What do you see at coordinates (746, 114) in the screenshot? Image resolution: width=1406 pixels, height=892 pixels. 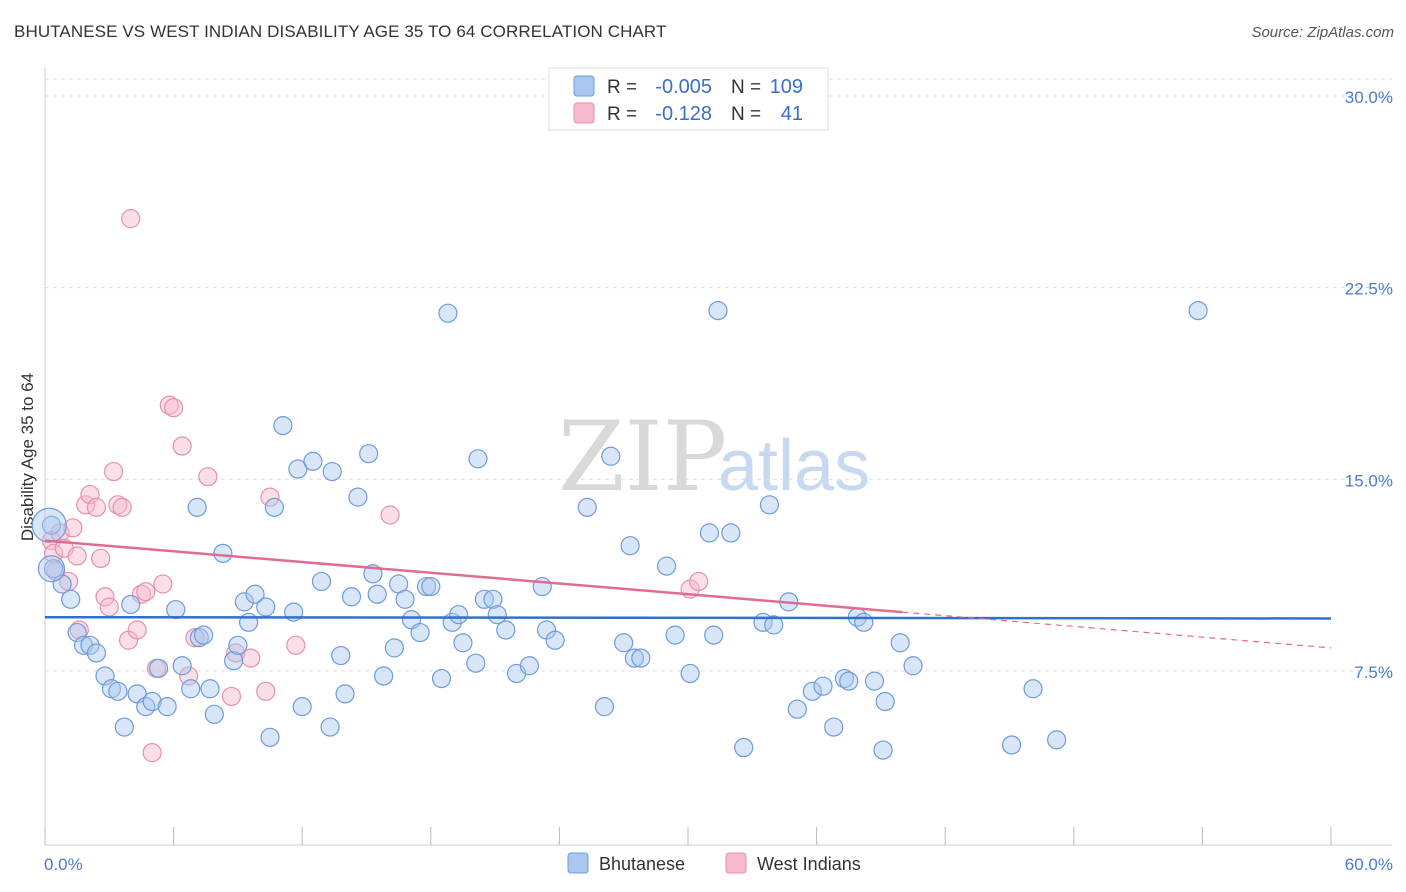 I see `legend-n-label-2: N =` at bounding box center [746, 114].